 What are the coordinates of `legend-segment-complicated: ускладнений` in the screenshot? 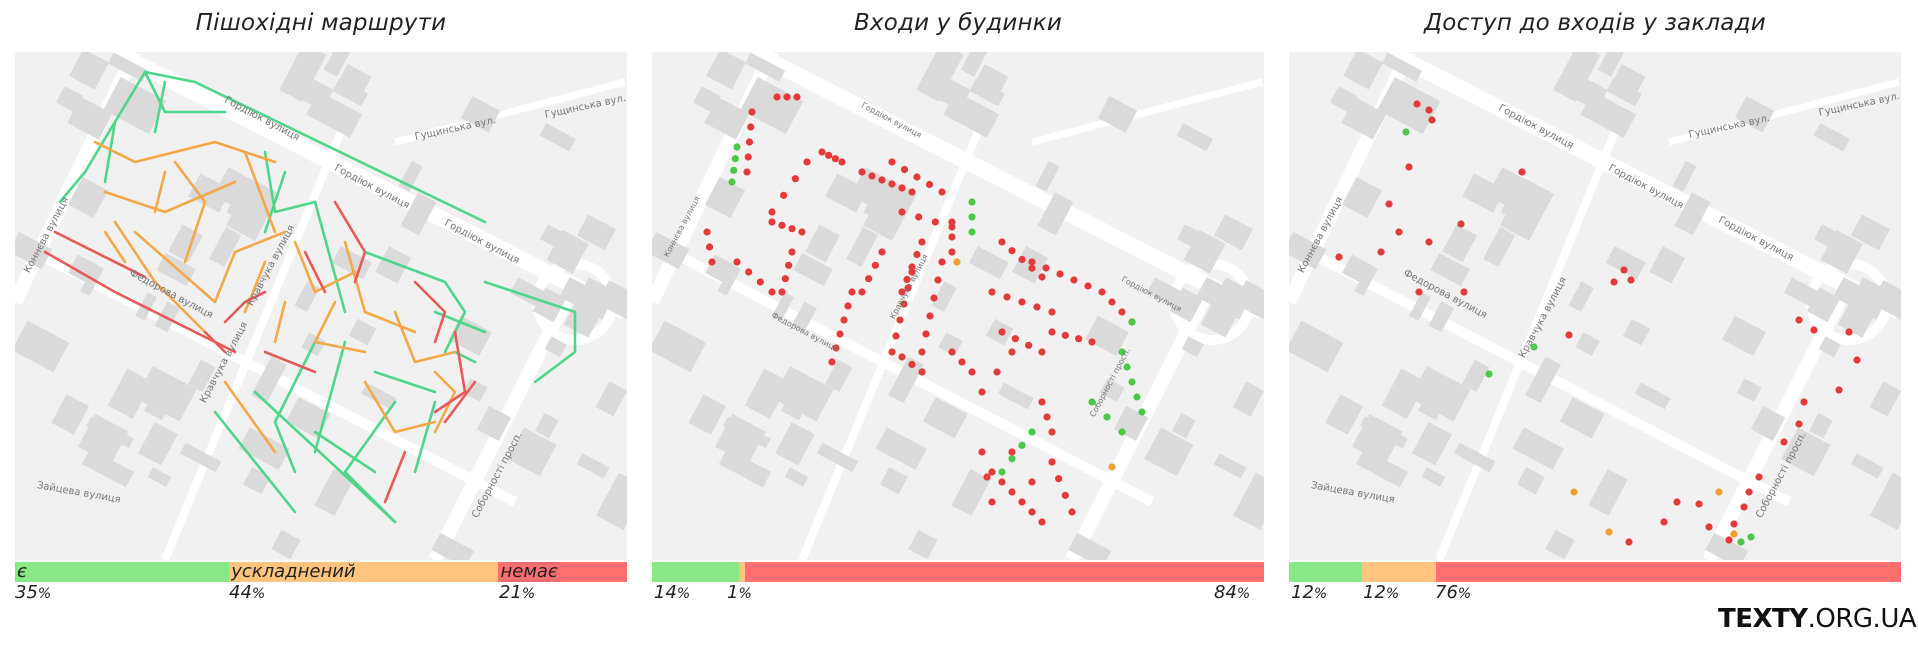 It's located at (364, 571).